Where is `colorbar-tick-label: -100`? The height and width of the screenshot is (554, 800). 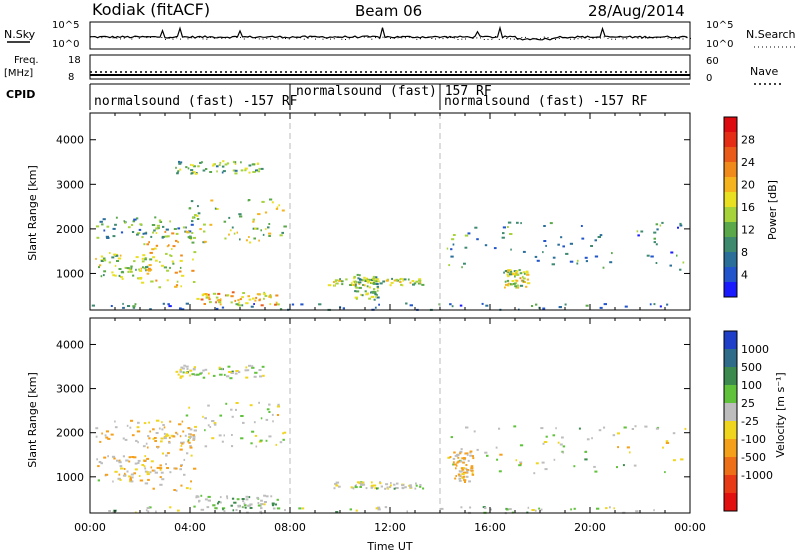
colorbar-tick-label: -100 is located at coordinates (753, 439).